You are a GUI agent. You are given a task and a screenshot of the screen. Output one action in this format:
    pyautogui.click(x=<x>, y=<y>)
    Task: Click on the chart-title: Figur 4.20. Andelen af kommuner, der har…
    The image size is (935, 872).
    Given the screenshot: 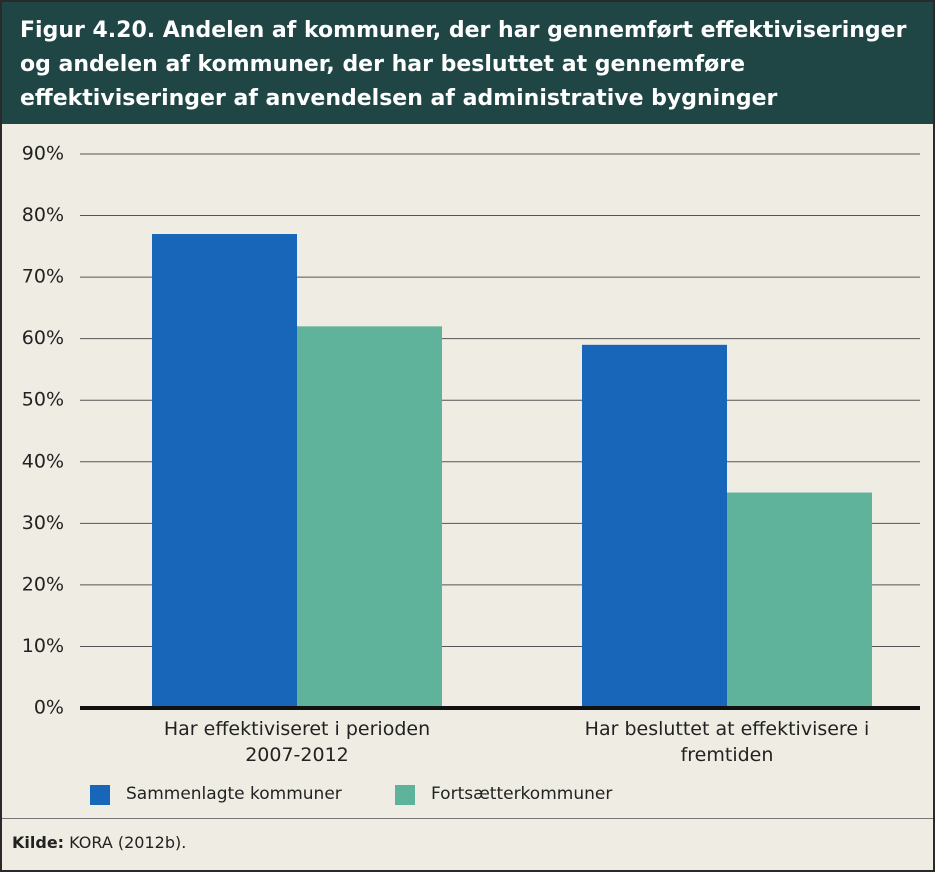 What is the action you would take?
    pyautogui.click(x=467, y=63)
    